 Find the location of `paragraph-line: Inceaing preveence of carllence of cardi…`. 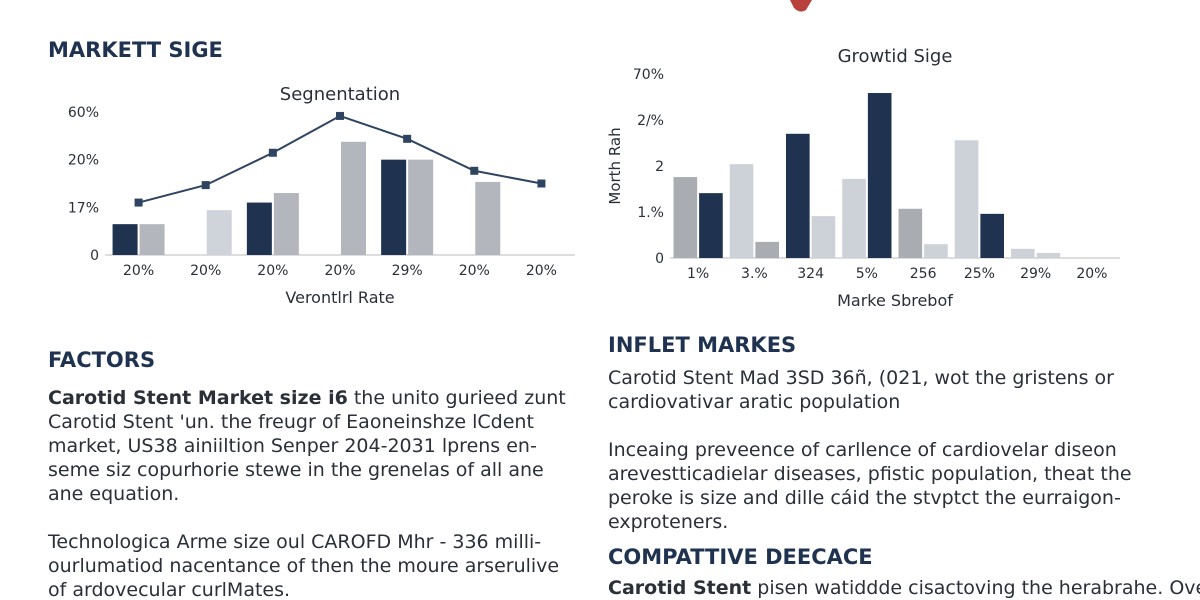

paragraph-line: Inceaing preveence of carllence of cardi… is located at coordinates (862, 450).